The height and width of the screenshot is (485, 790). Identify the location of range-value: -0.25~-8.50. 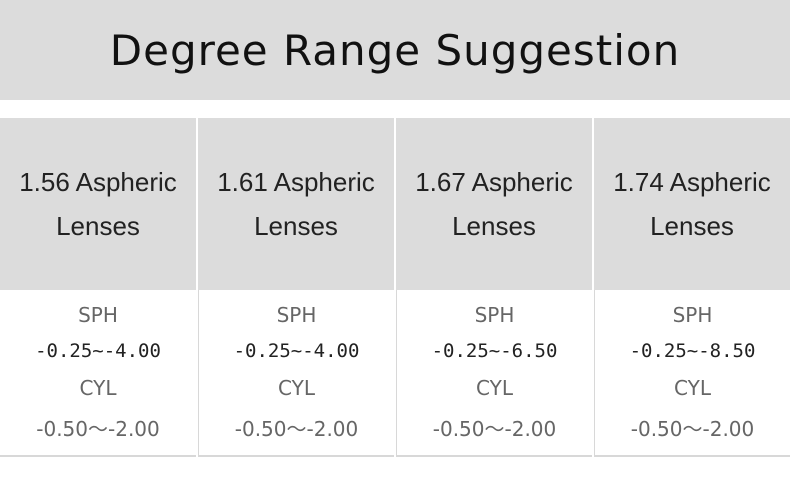
(692, 351).